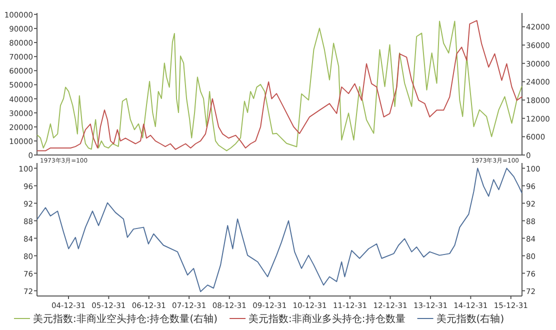  What do you see at coordinates (470, 319) in the screenshot?
I see `legend-label: 美元指数(右轴)` at bounding box center [470, 319].